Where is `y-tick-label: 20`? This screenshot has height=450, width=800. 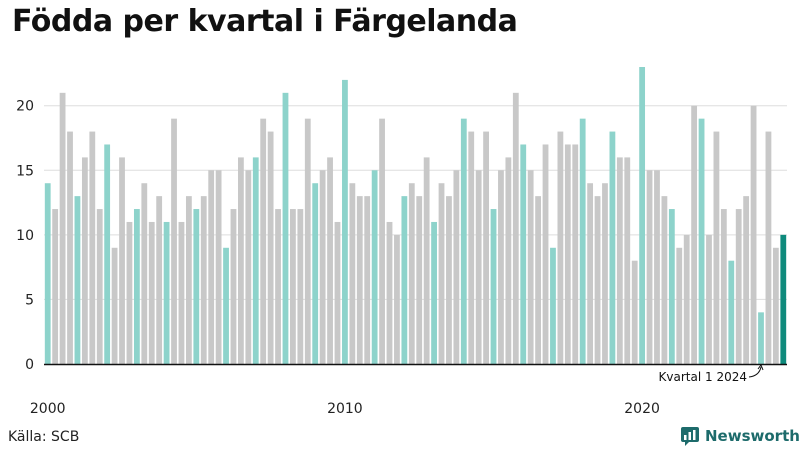 y-tick-label: 20 is located at coordinates (25, 107).